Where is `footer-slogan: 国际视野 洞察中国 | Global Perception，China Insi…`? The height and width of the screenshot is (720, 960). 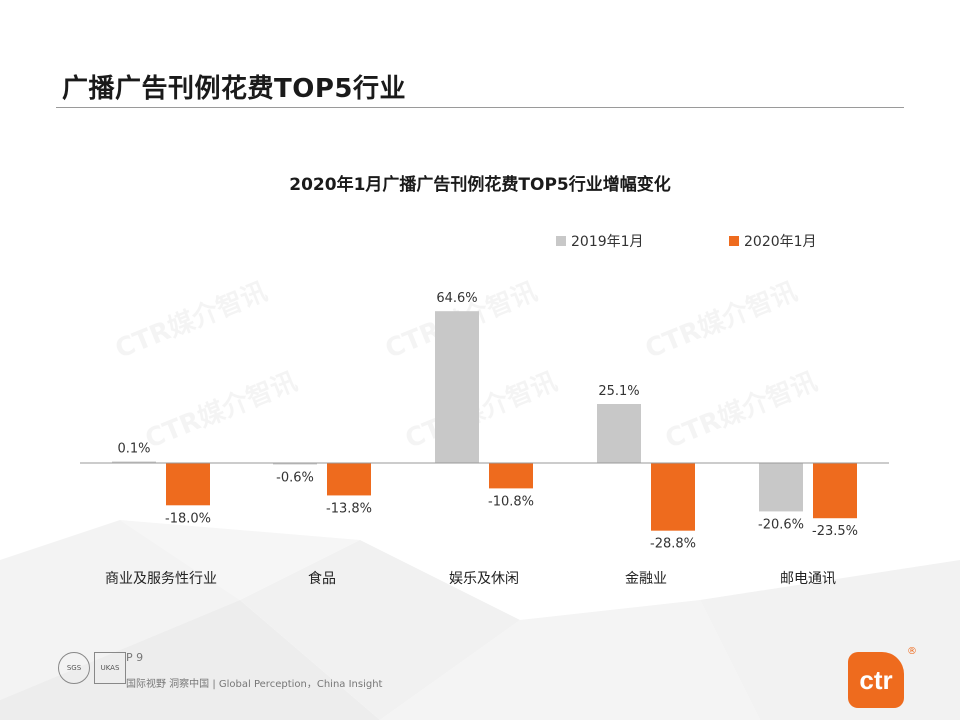
footer-slogan: 国际视野 洞察中国 | Global Perception，China Insi… is located at coordinates (254, 684).